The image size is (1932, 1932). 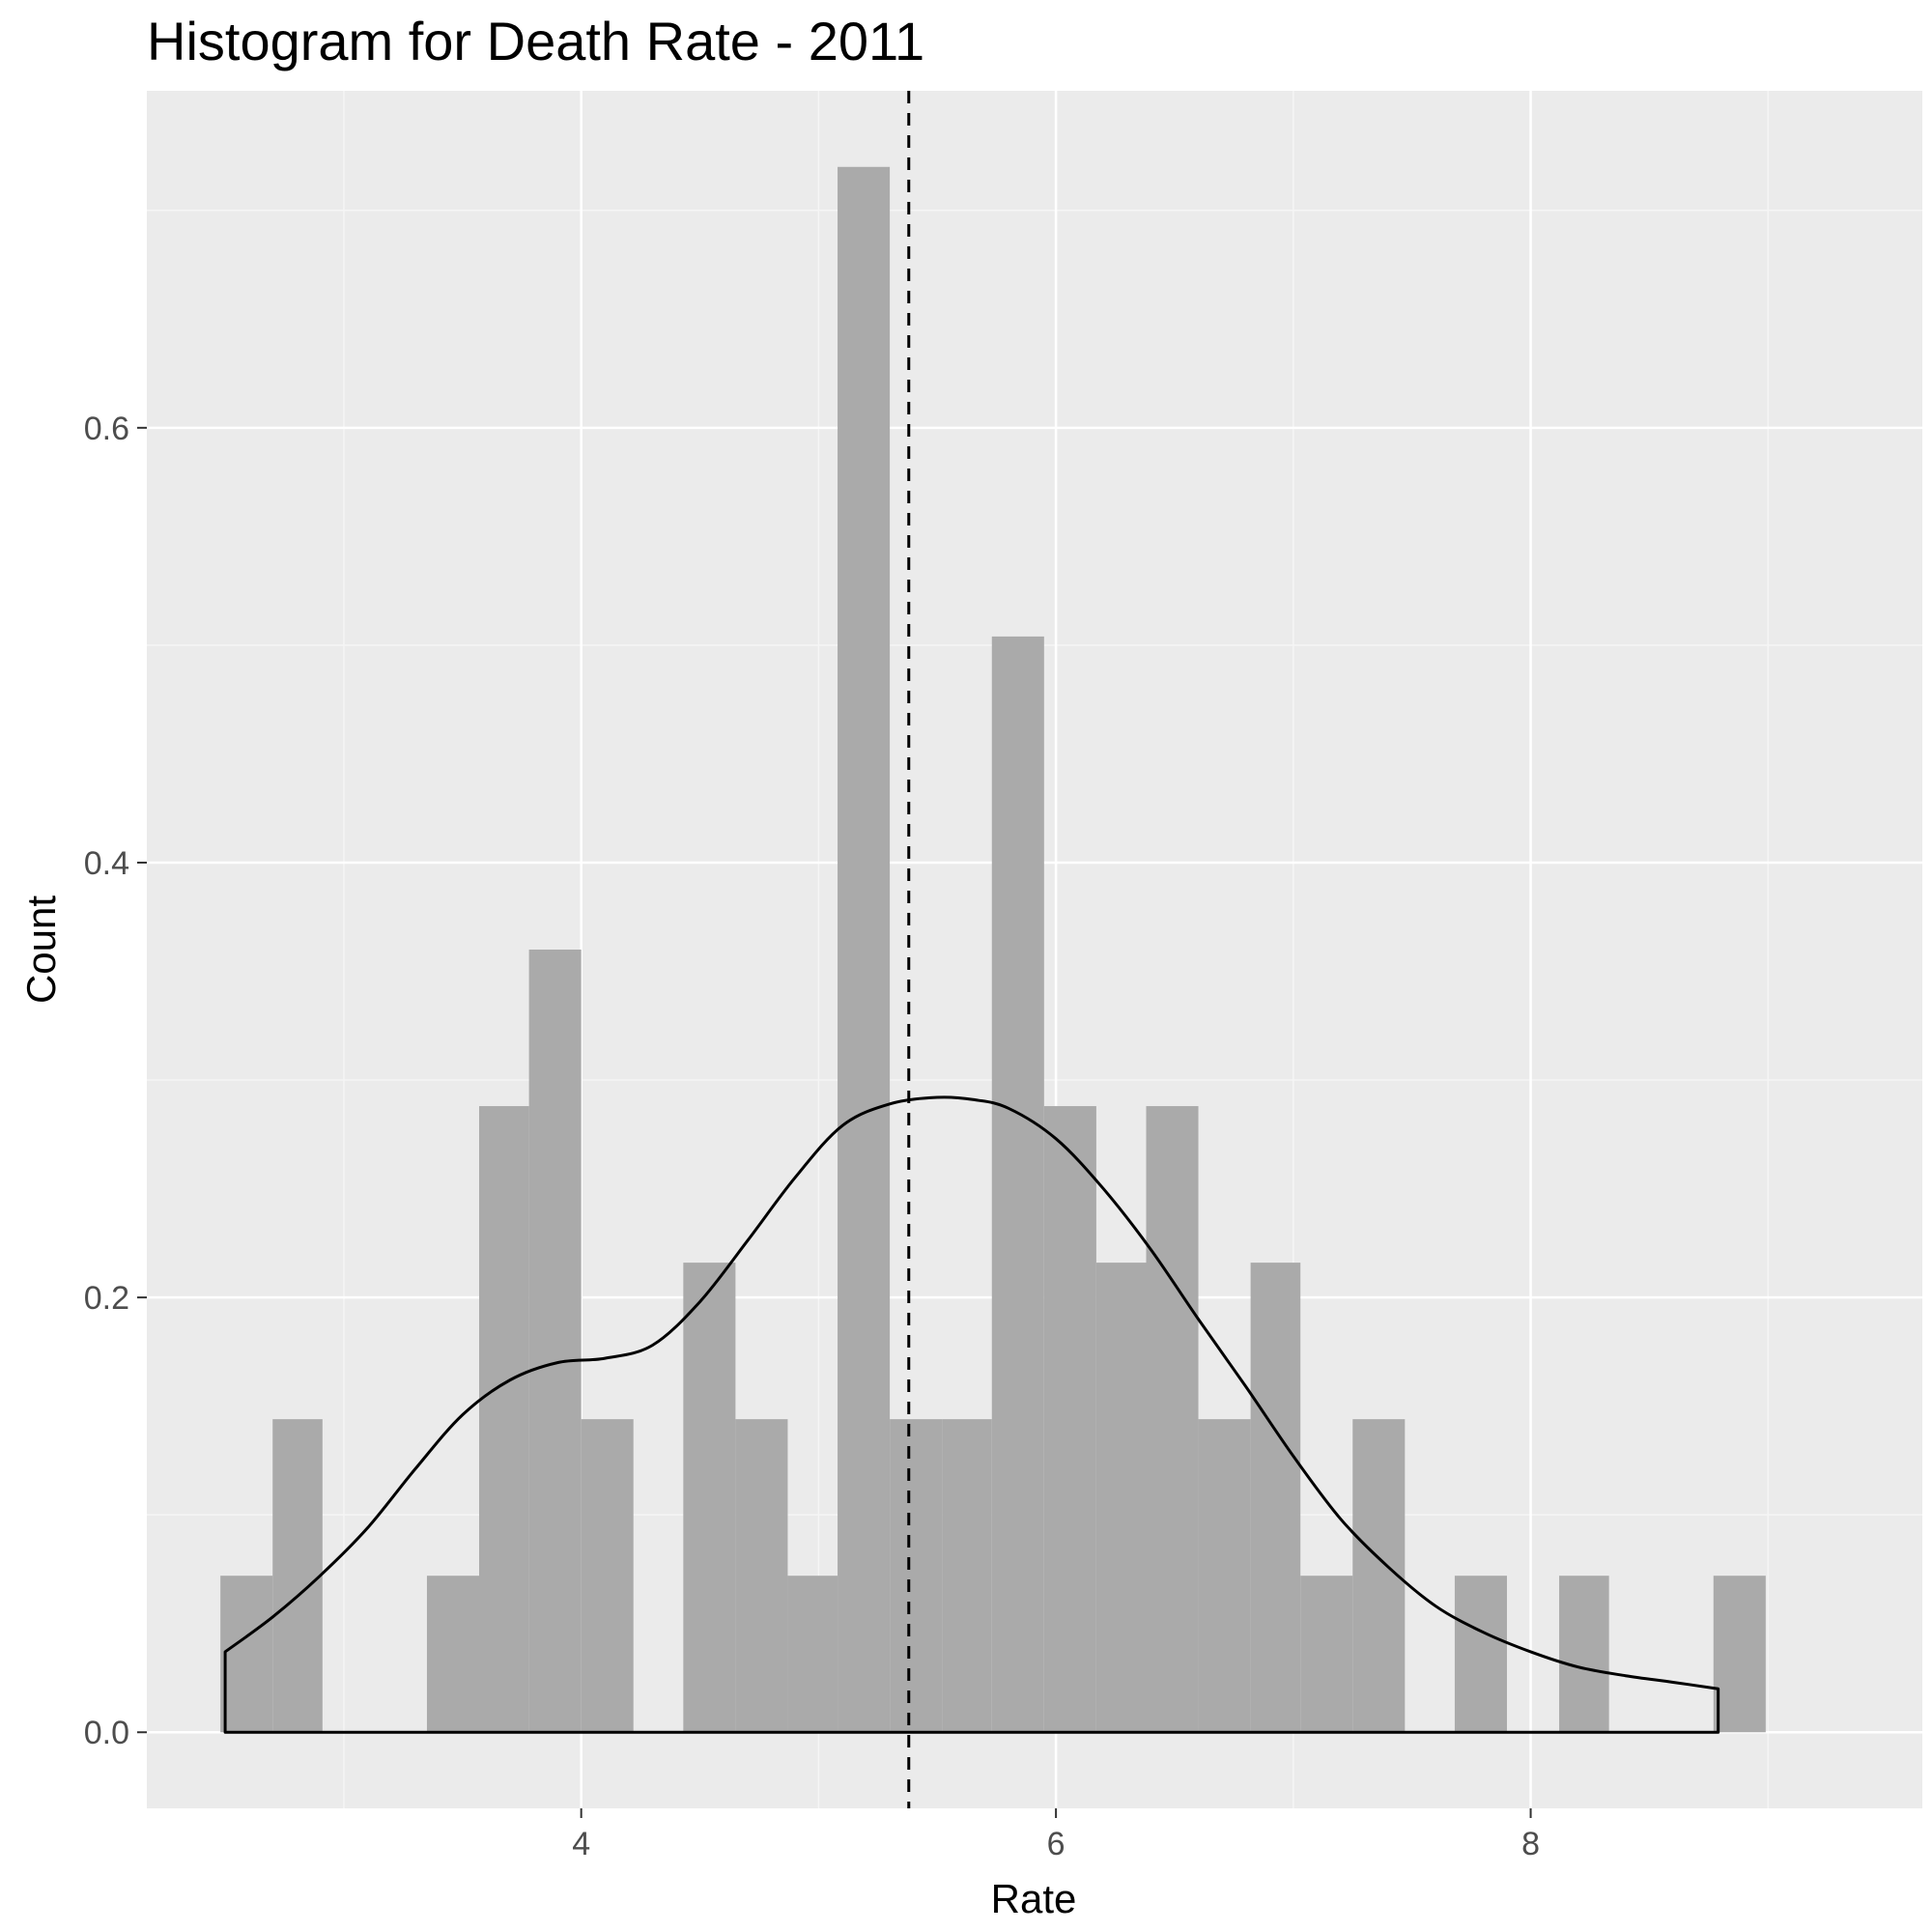 What do you see at coordinates (106, 863) in the screenshot?
I see `y-tick-label: 0.4` at bounding box center [106, 863].